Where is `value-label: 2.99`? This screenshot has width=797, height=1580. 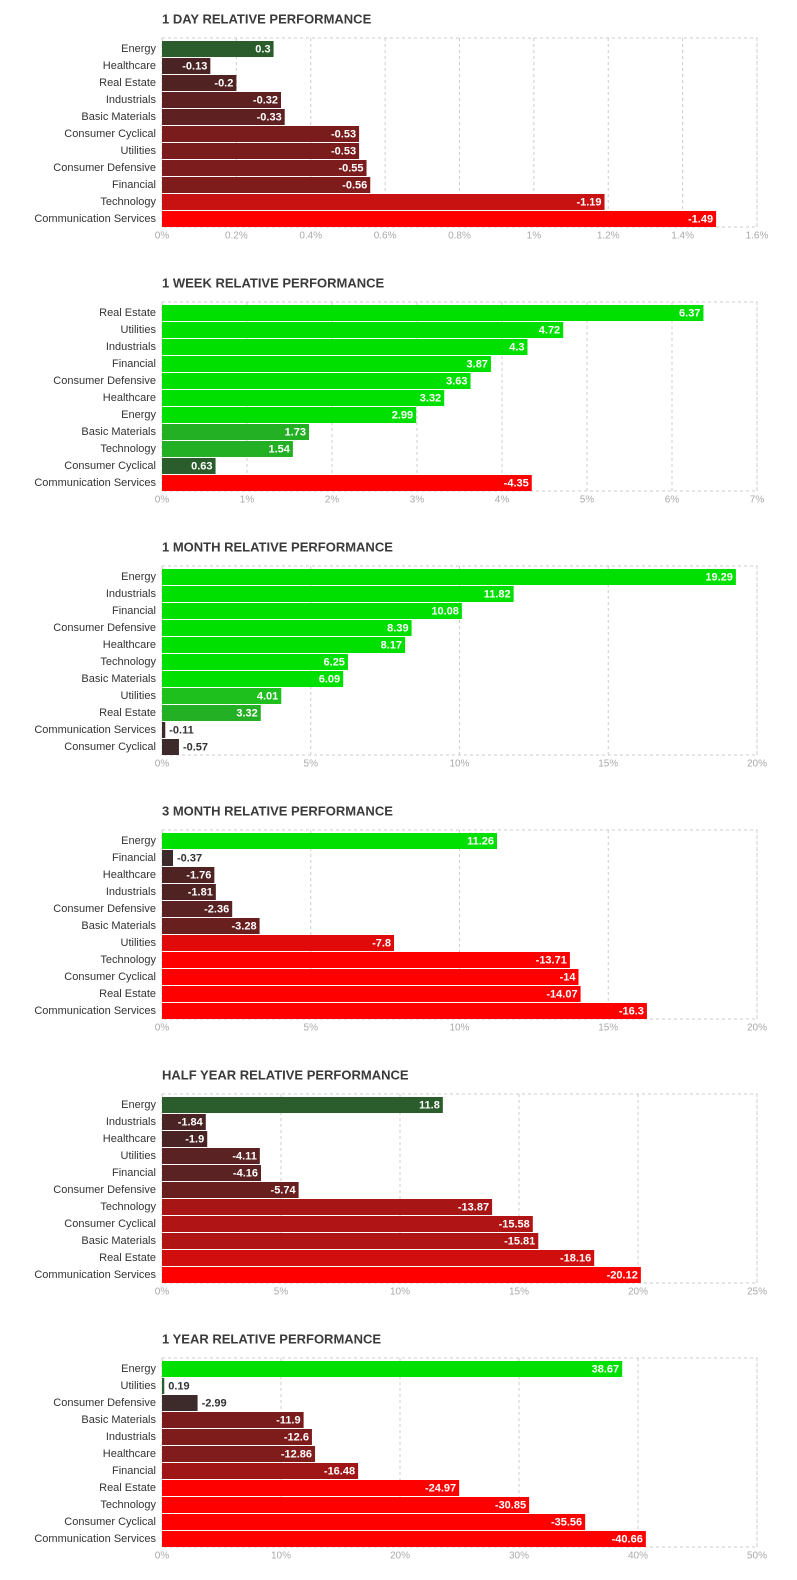 value-label: 2.99 is located at coordinates (402, 415).